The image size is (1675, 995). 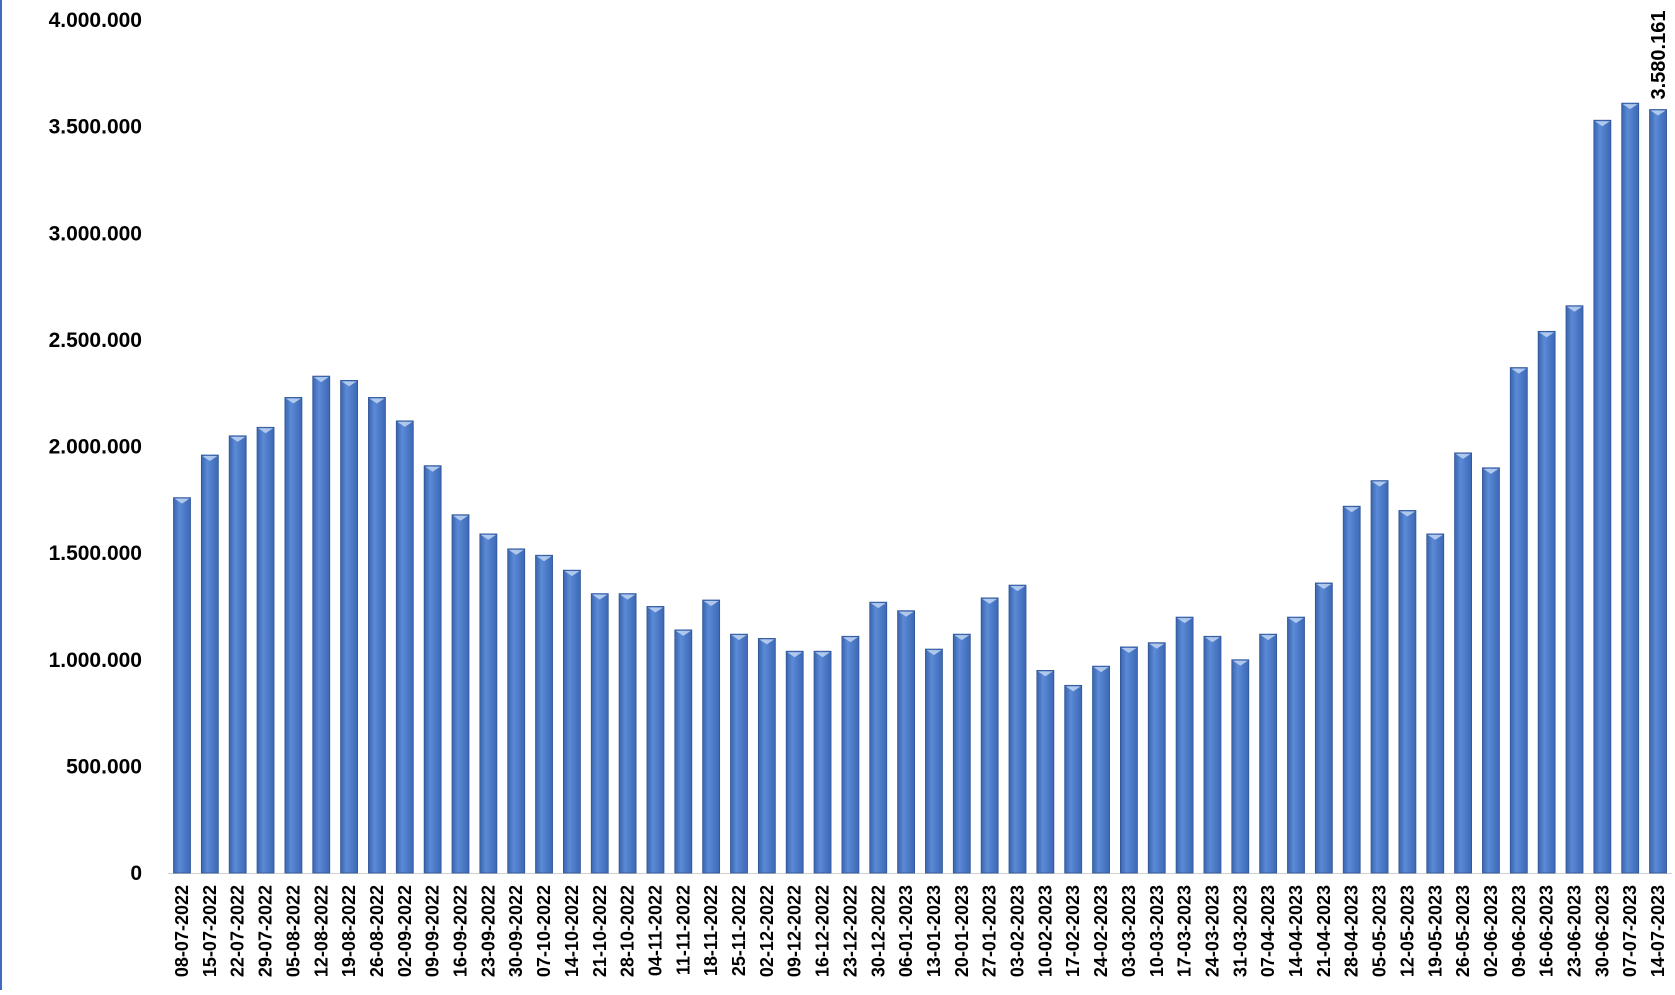 What do you see at coordinates (1, 495) in the screenshot?
I see `left-border` at bounding box center [1, 495].